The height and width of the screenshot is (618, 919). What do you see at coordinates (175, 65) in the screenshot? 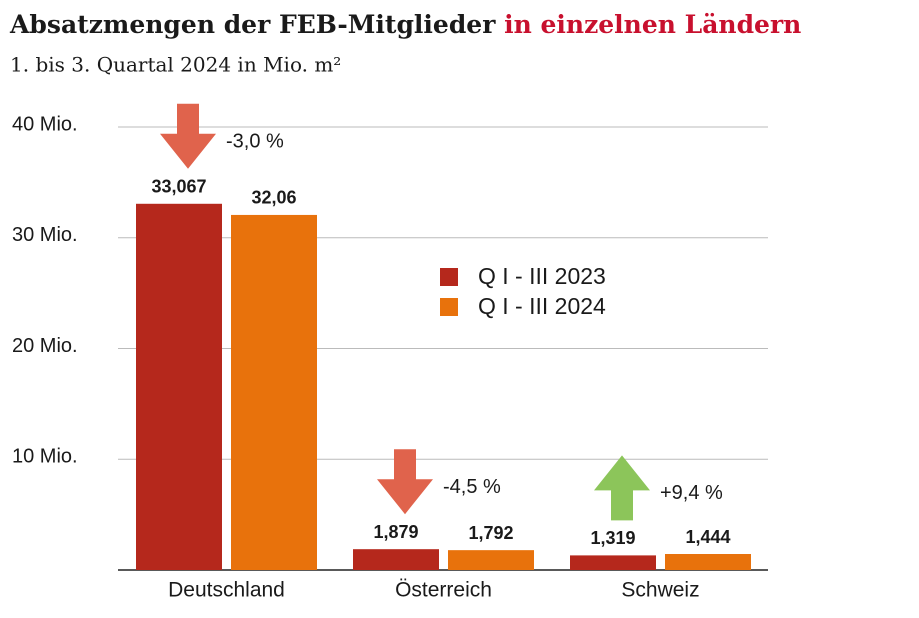
I see `subtitle: 1. bis 3. Quartal 2024 in Mio. m²` at bounding box center [175, 65].